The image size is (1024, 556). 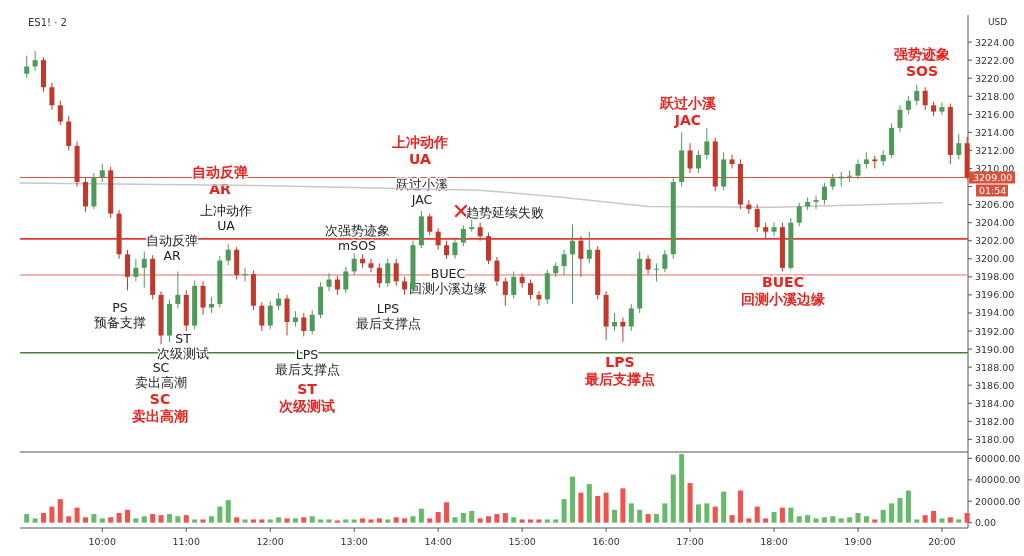 I want to click on y-tick-label: 3194.00, so click(x=995, y=313).